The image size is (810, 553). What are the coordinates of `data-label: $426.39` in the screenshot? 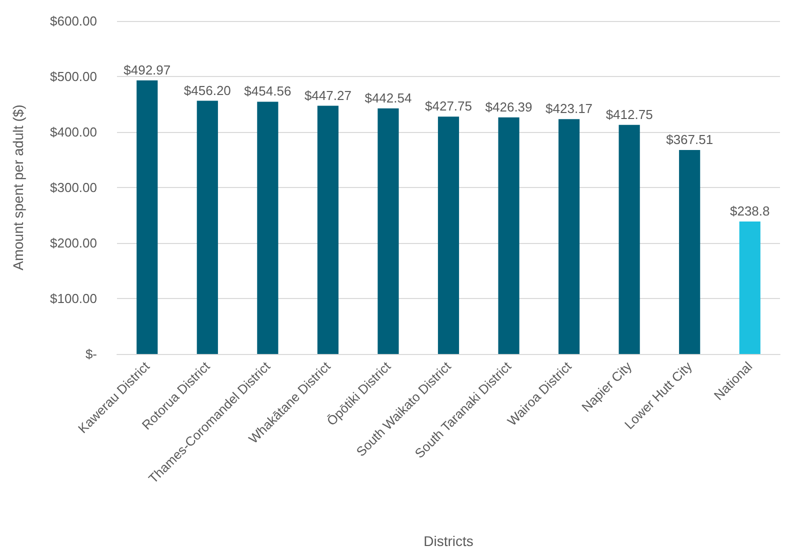 It's located at (508, 106).